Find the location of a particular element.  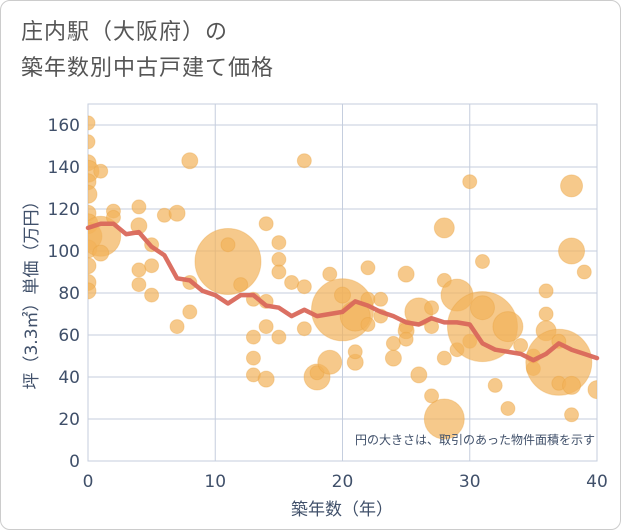

chart-title-line1: 庄内駅（大阪府）の is located at coordinates (125, 32).